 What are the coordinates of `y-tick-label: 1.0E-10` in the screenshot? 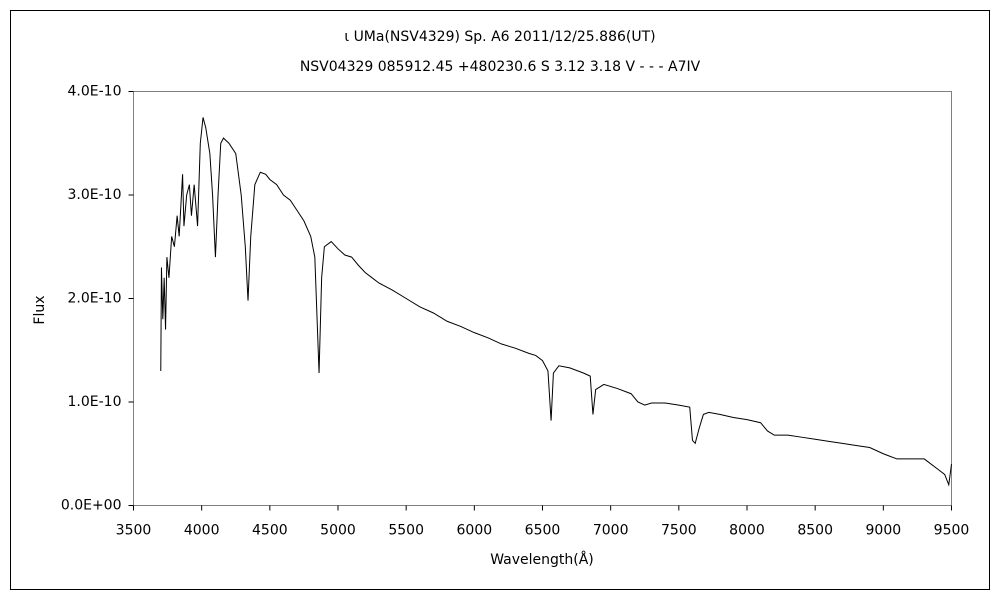 It's located at (95, 402).